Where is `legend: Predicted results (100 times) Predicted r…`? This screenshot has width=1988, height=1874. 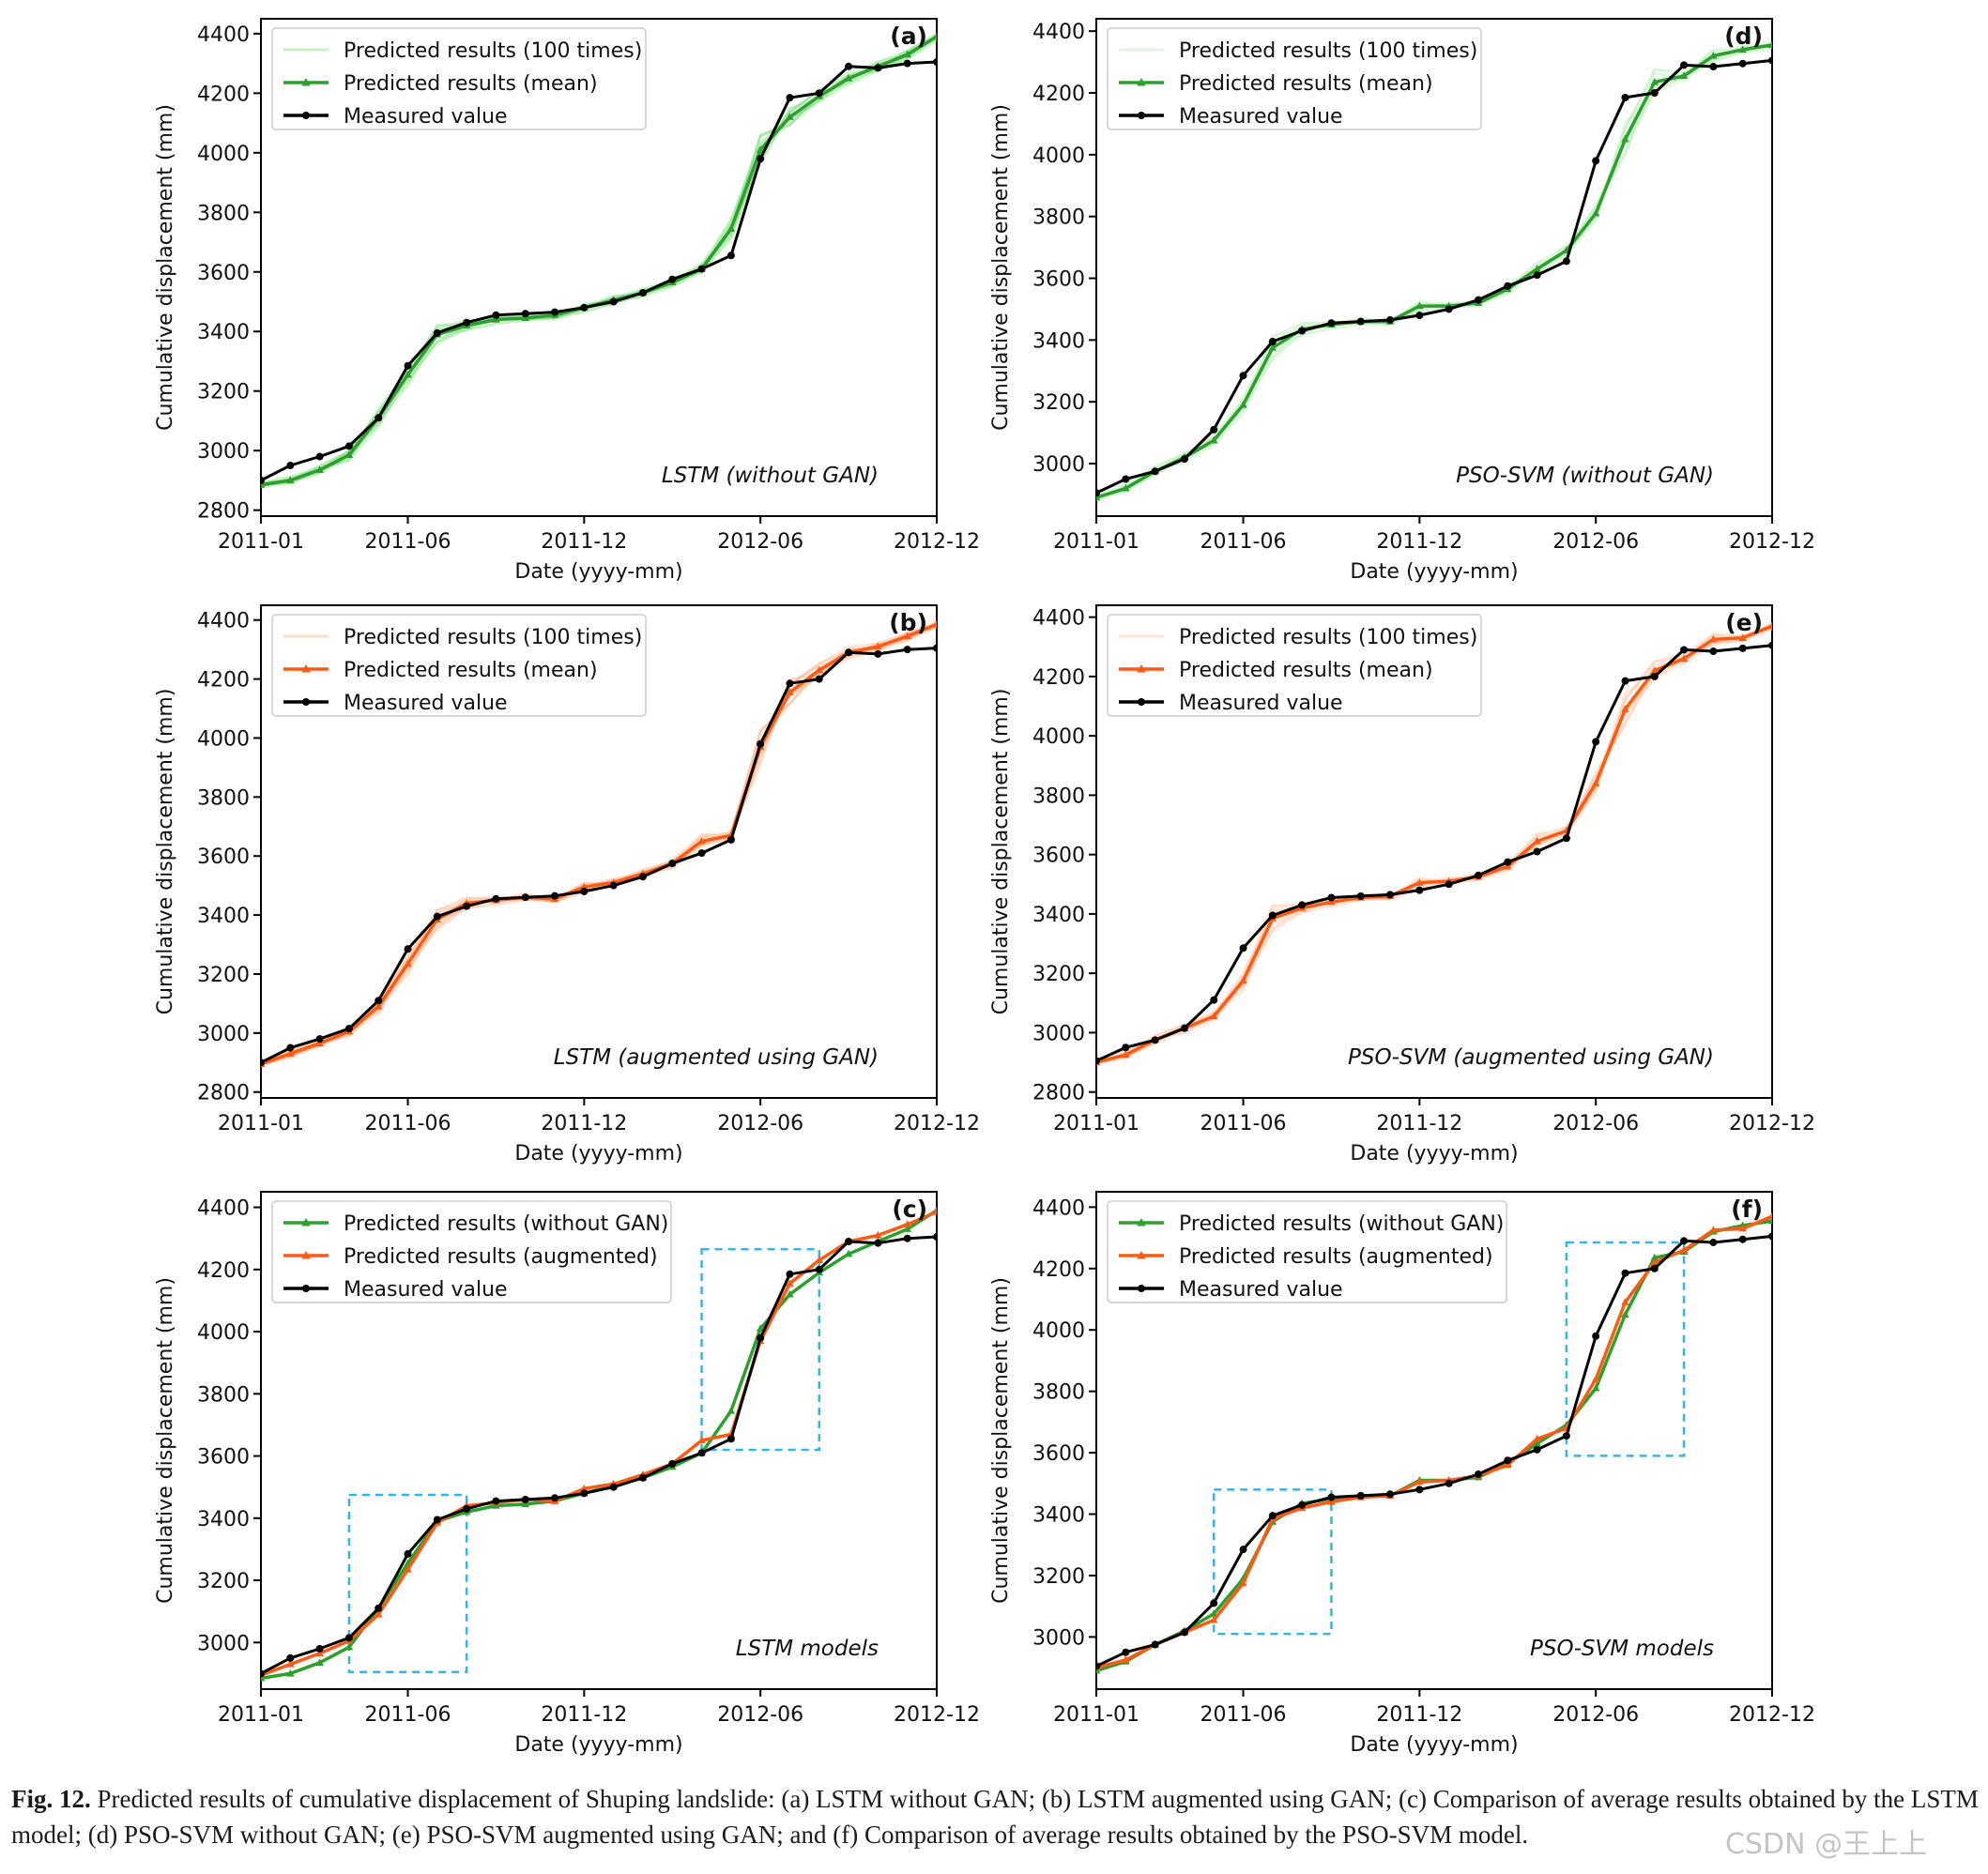
legend: Predicted results (100 times) Predicted r… is located at coordinates (459, 665).